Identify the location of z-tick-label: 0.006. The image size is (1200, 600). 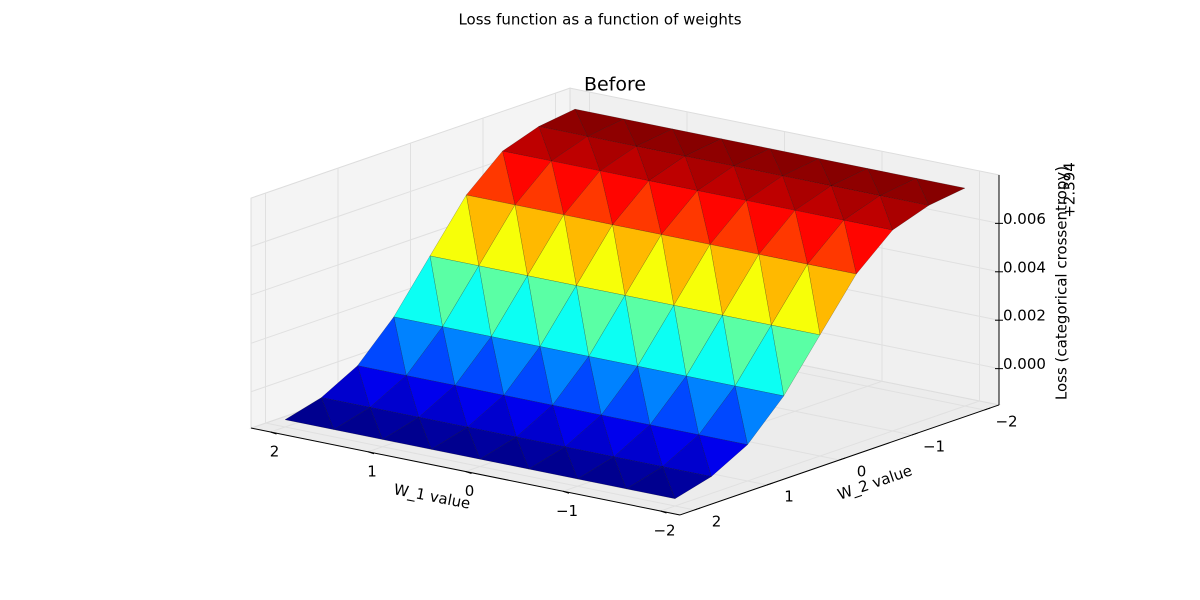
(1024, 219).